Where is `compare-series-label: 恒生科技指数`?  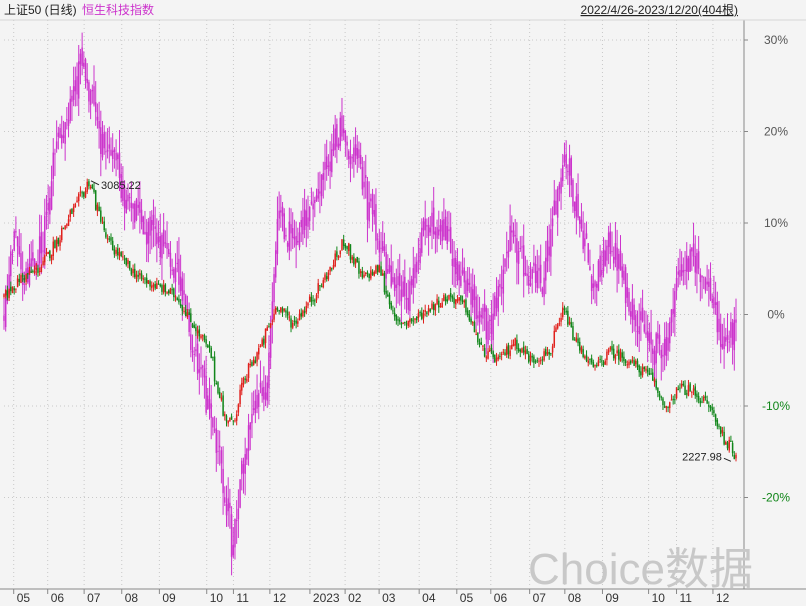
compare-series-label: 恒生科技指数 is located at coordinates (118, 9).